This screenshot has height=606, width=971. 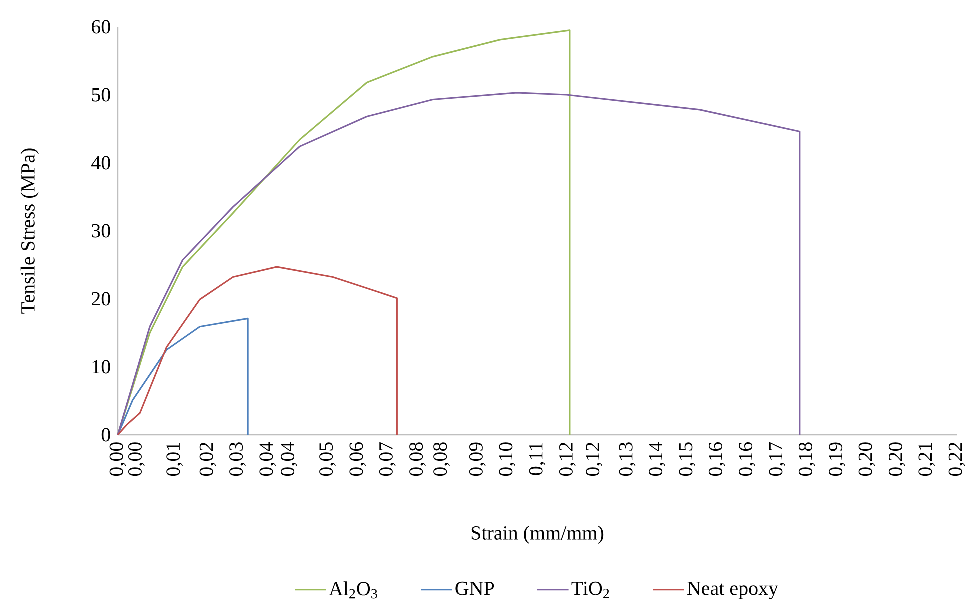 What do you see at coordinates (507, 459) in the screenshot?
I see `x-tick-label: 0,10` at bounding box center [507, 459].